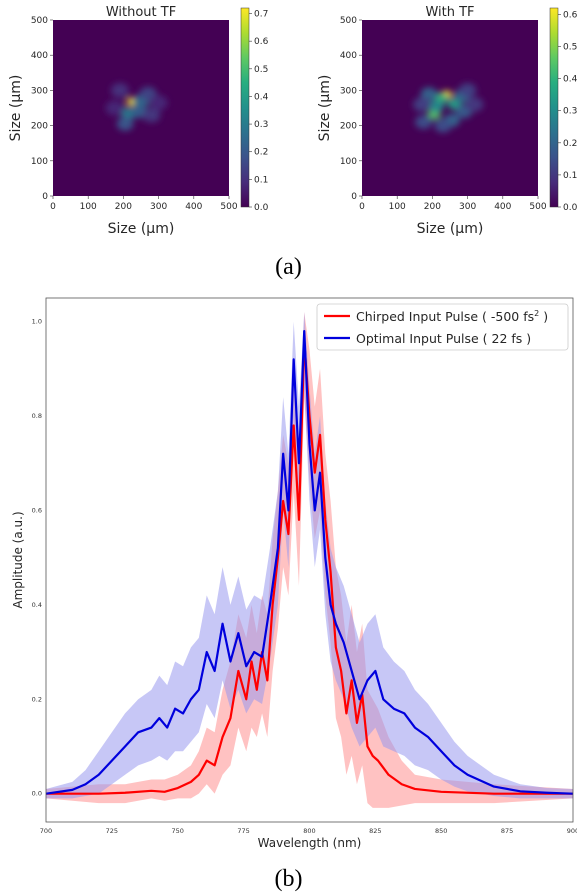  What do you see at coordinates (37, 322) in the screenshot?
I see `spectrum-y-tick-label: 1.0` at bounding box center [37, 322].